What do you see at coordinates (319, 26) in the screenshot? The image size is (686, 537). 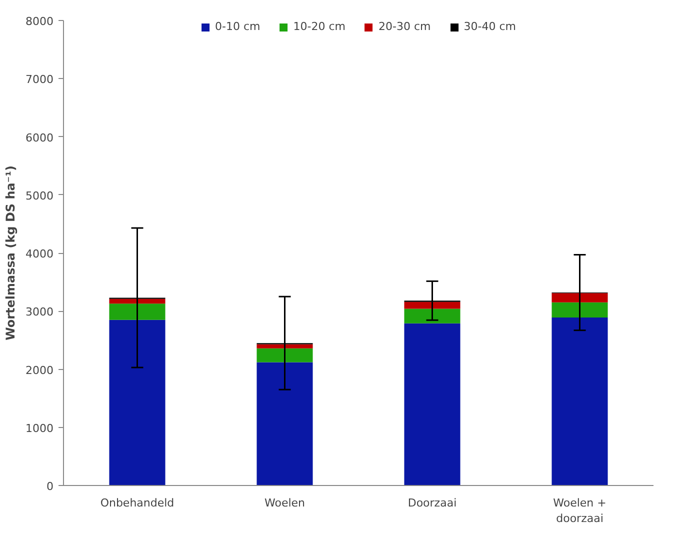 I see `legend-label: 10-20 cm` at bounding box center [319, 26].